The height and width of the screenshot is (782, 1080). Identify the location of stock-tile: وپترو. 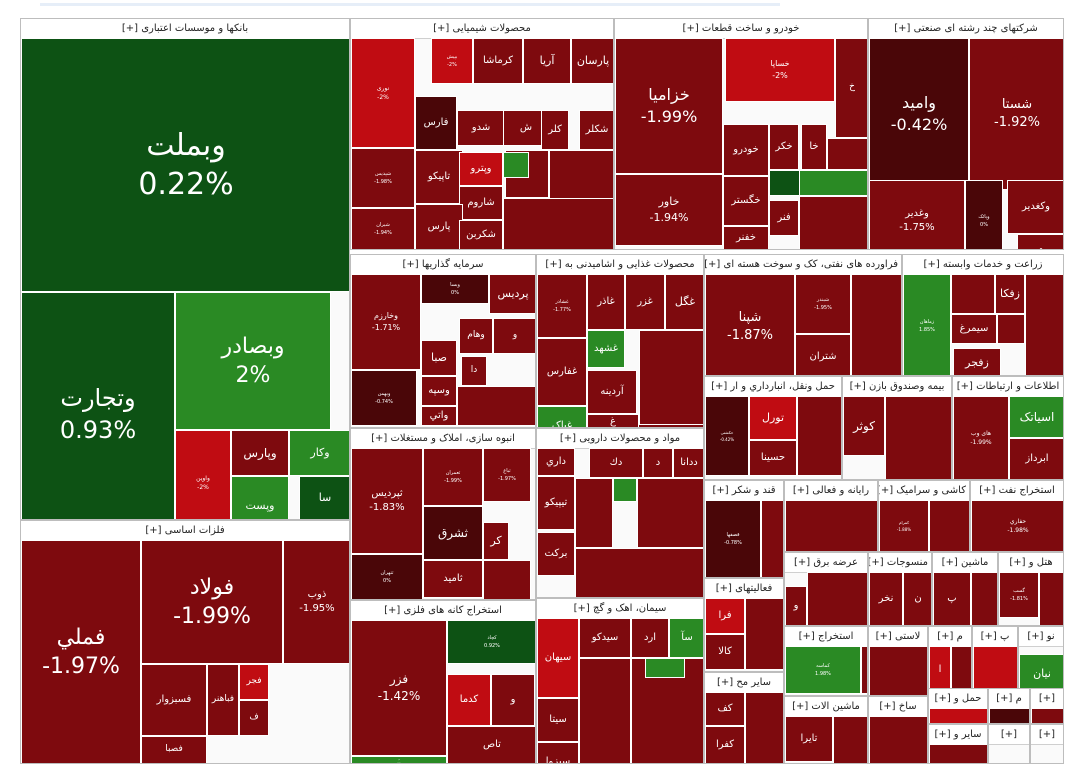
(481, 169).